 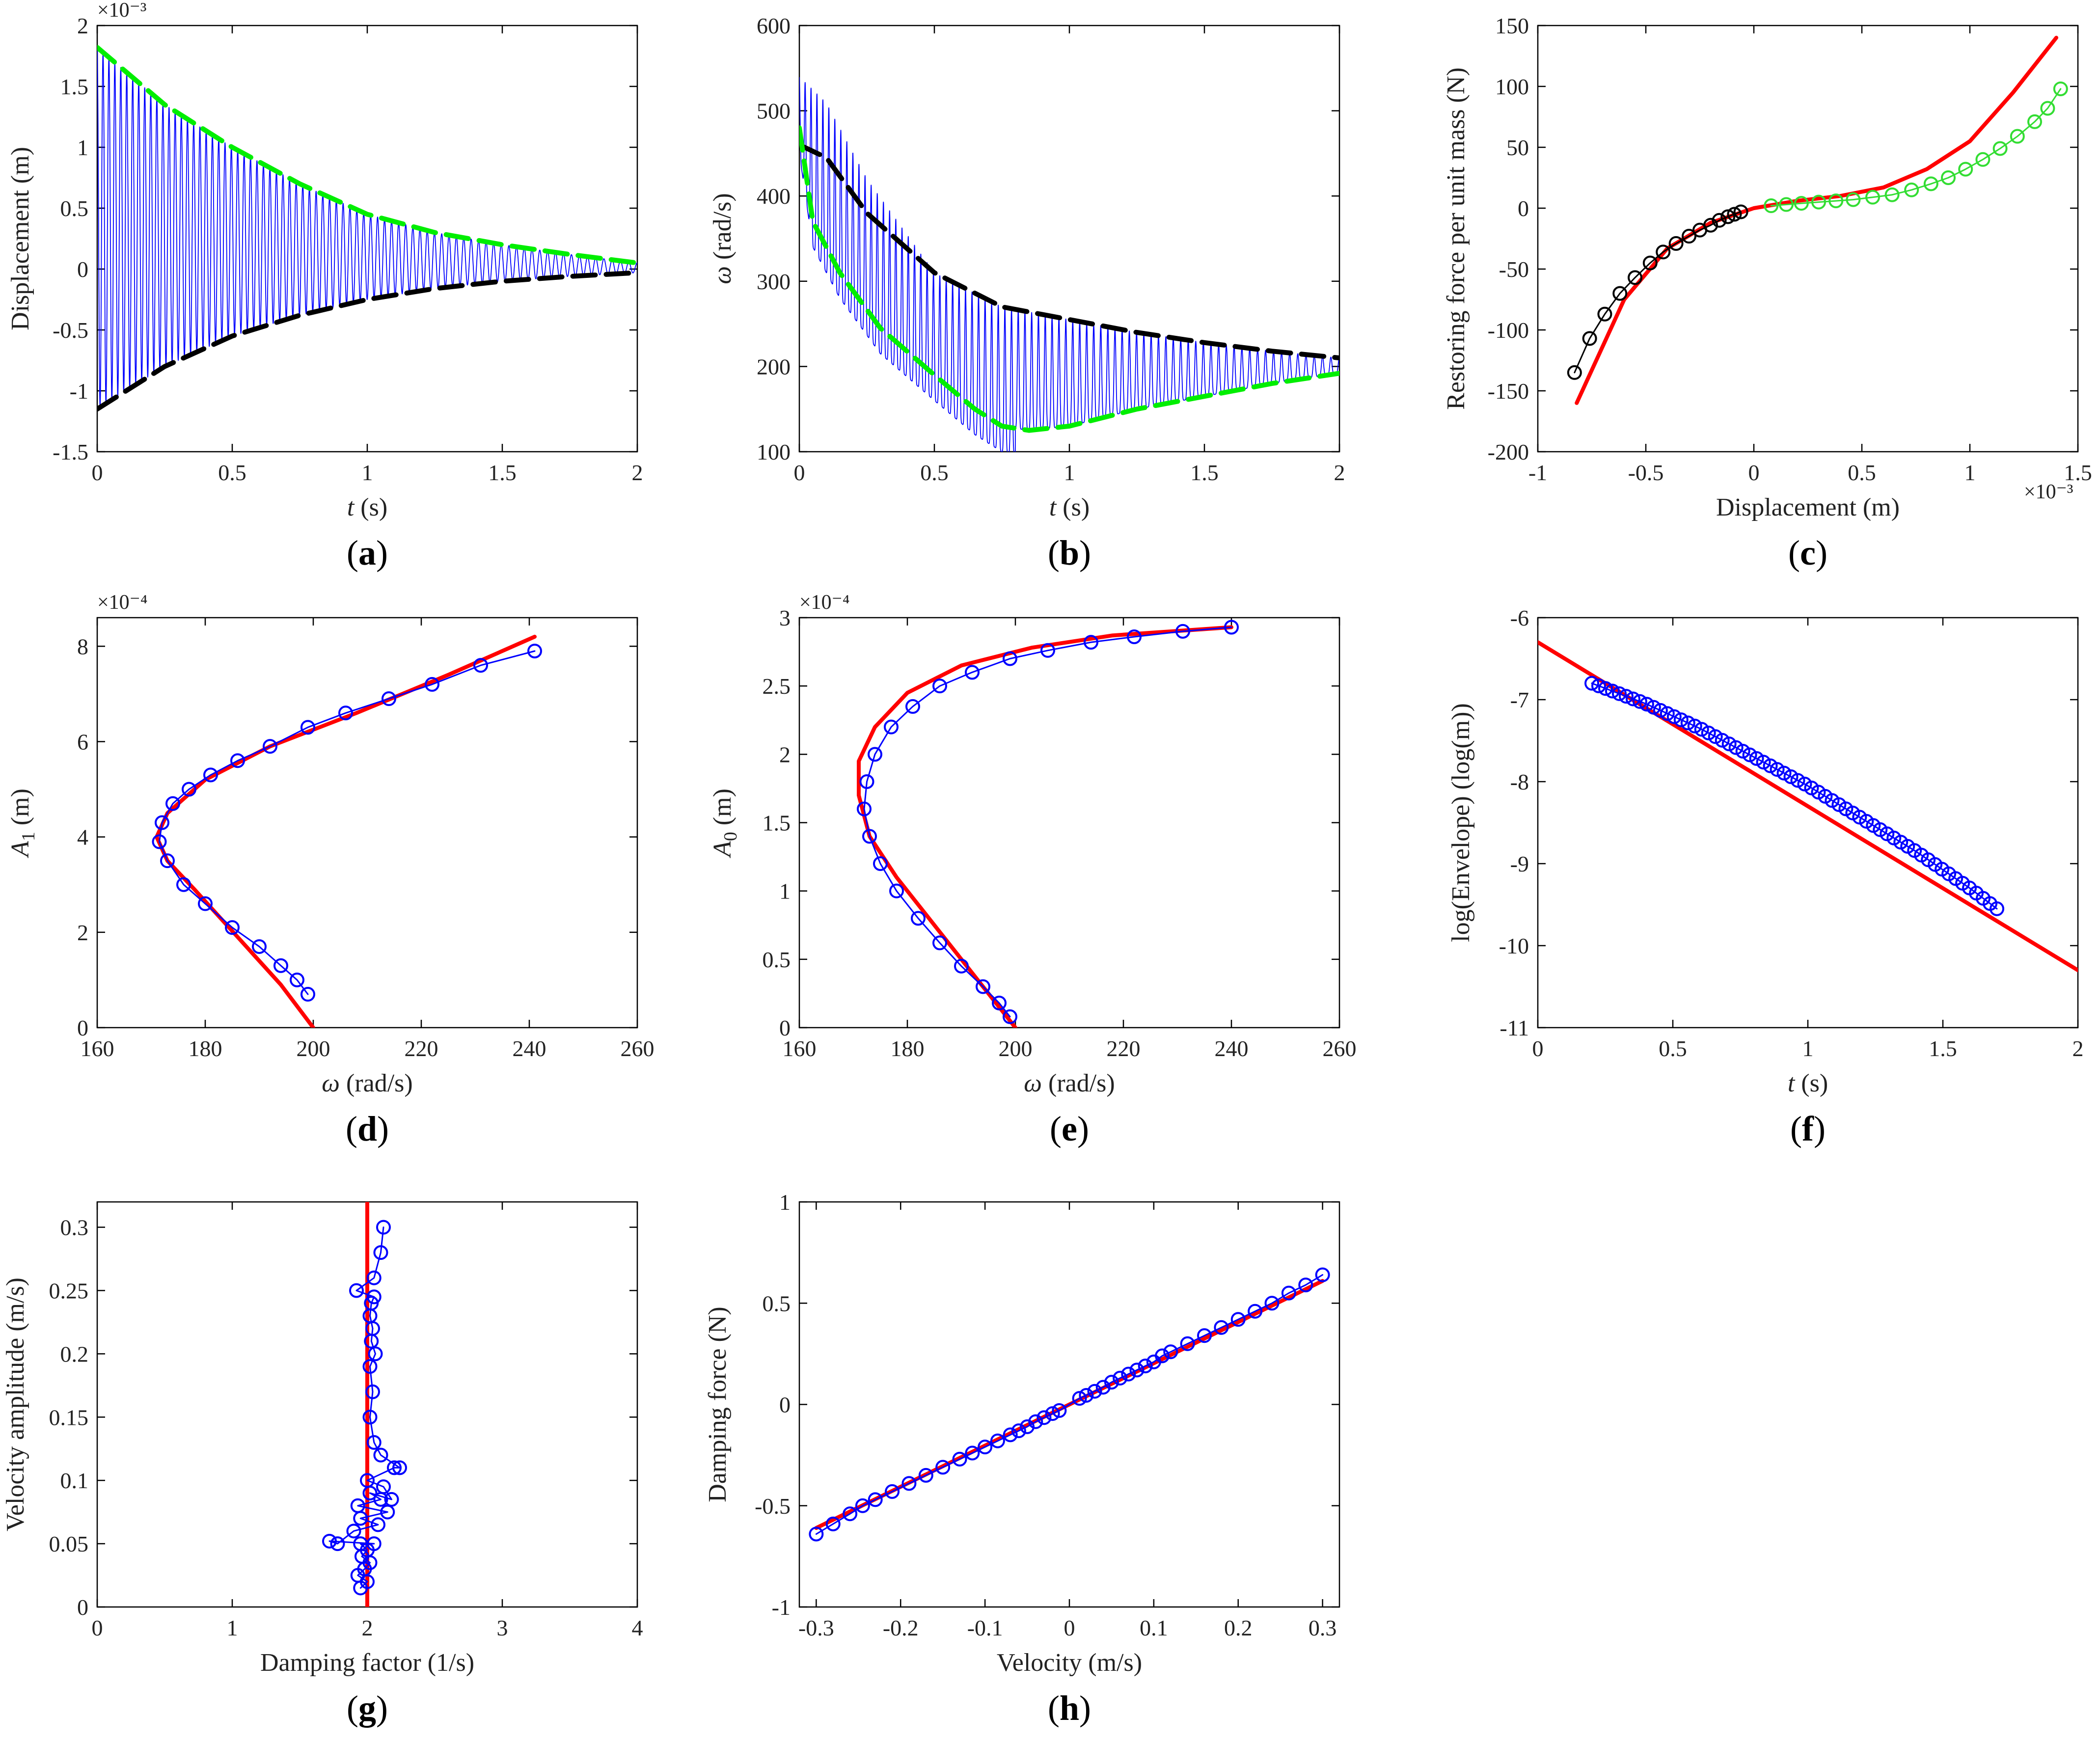 What do you see at coordinates (1323, 1628) in the screenshot?
I see `x-tick-label: 0.3` at bounding box center [1323, 1628].